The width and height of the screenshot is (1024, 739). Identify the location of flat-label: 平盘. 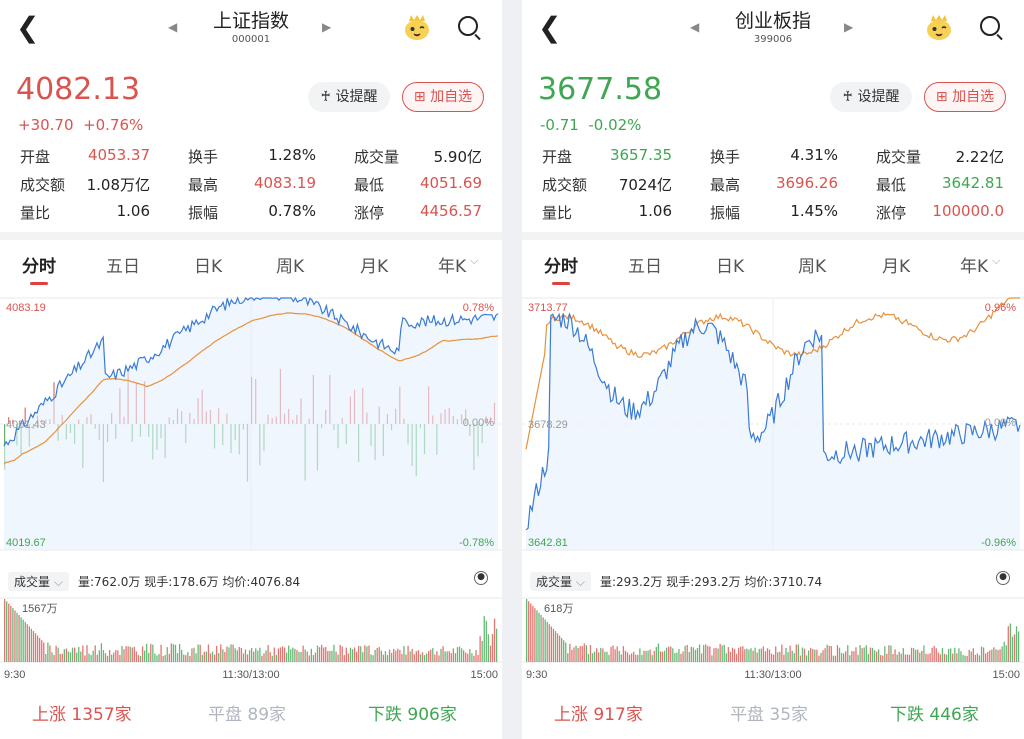
(747, 715).